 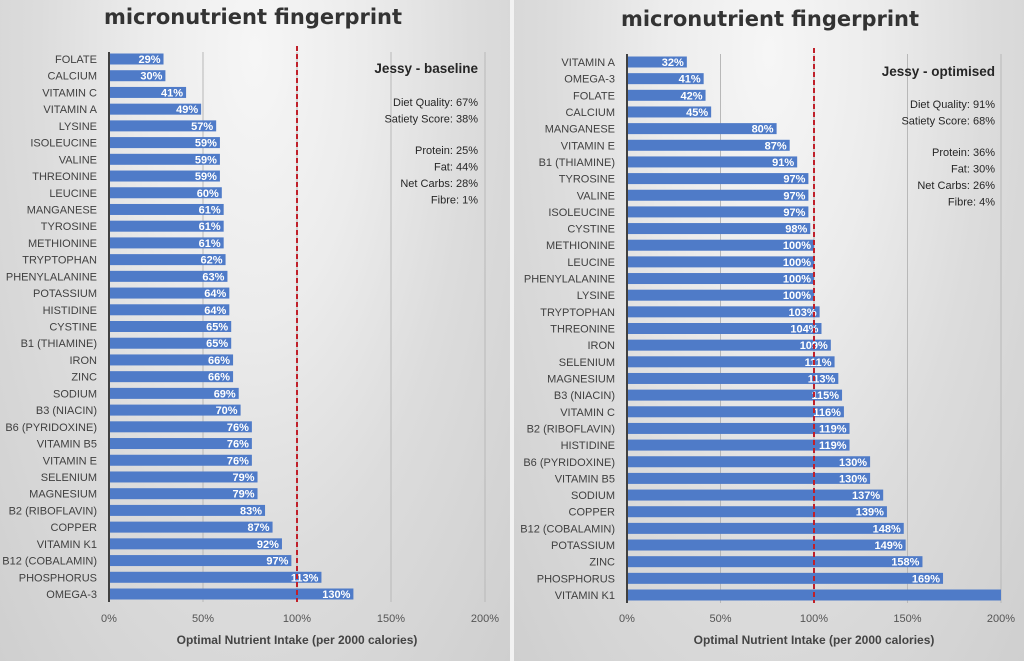 What do you see at coordinates (804, 330) in the screenshot?
I see `bar-value-label: 104%` at bounding box center [804, 330].